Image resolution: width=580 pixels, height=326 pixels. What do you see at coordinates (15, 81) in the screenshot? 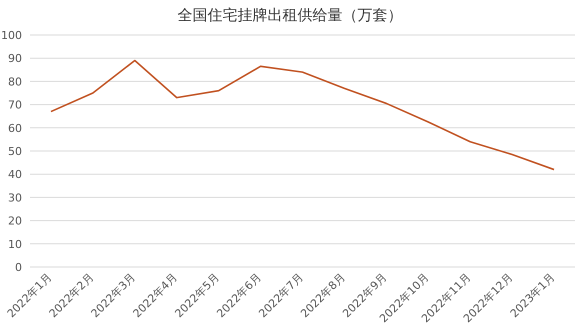
I see `y-tick-label: 80` at bounding box center [15, 81].